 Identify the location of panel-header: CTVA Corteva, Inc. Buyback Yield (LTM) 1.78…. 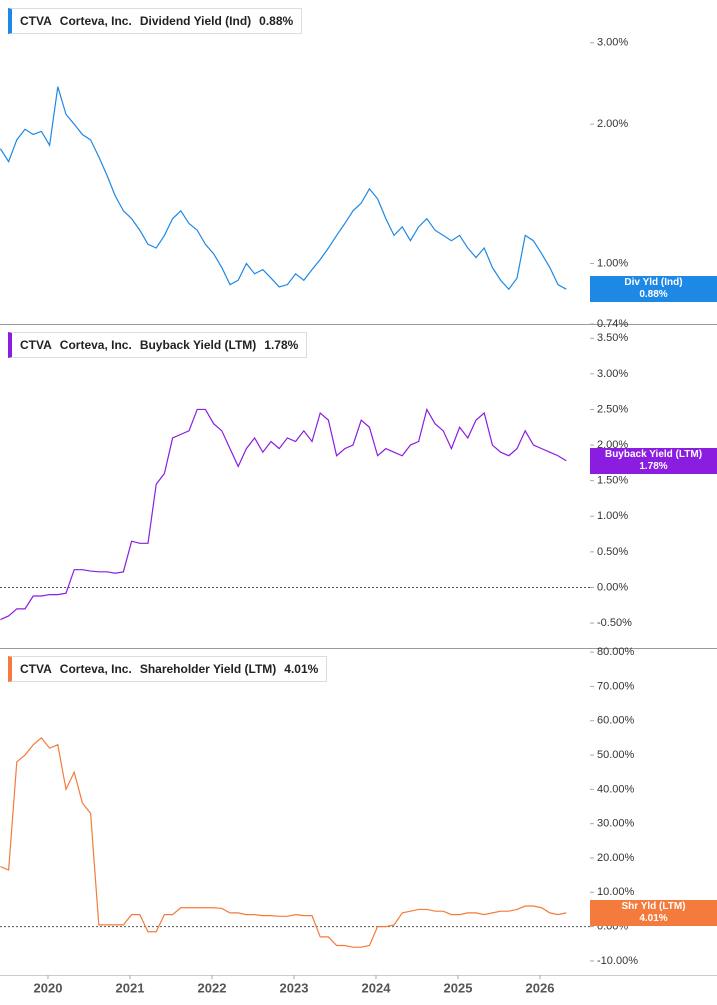
(158, 345).